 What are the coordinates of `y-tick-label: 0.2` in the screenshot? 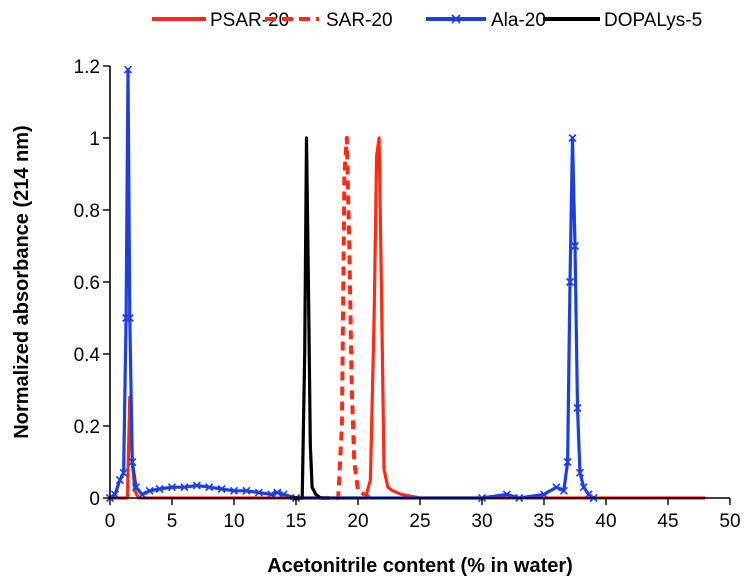 It's located at (87, 427).